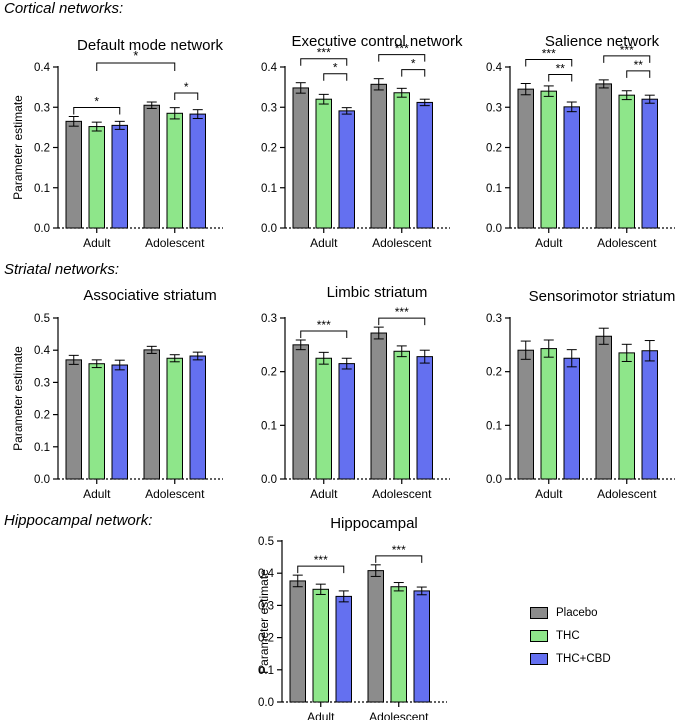 This screenshot has width=700, height=720. I want to click on panel-3-sig-label: **, so click(639, 65).